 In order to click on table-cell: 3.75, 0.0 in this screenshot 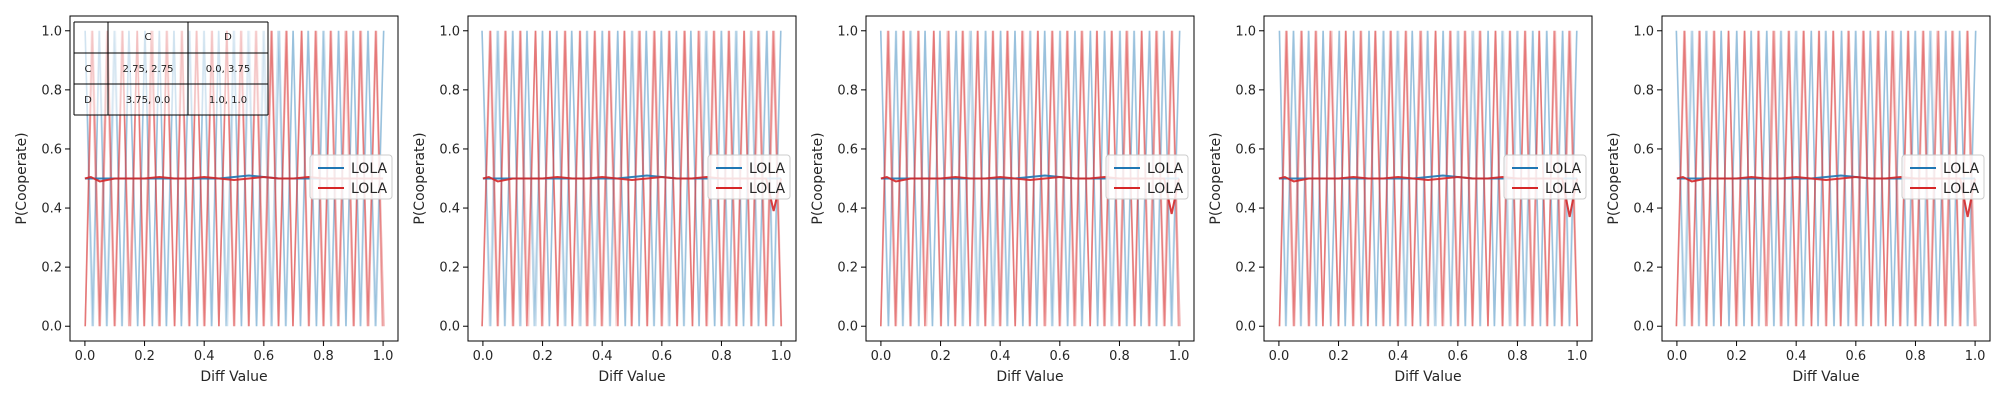, I will do `click(148, 100)`.